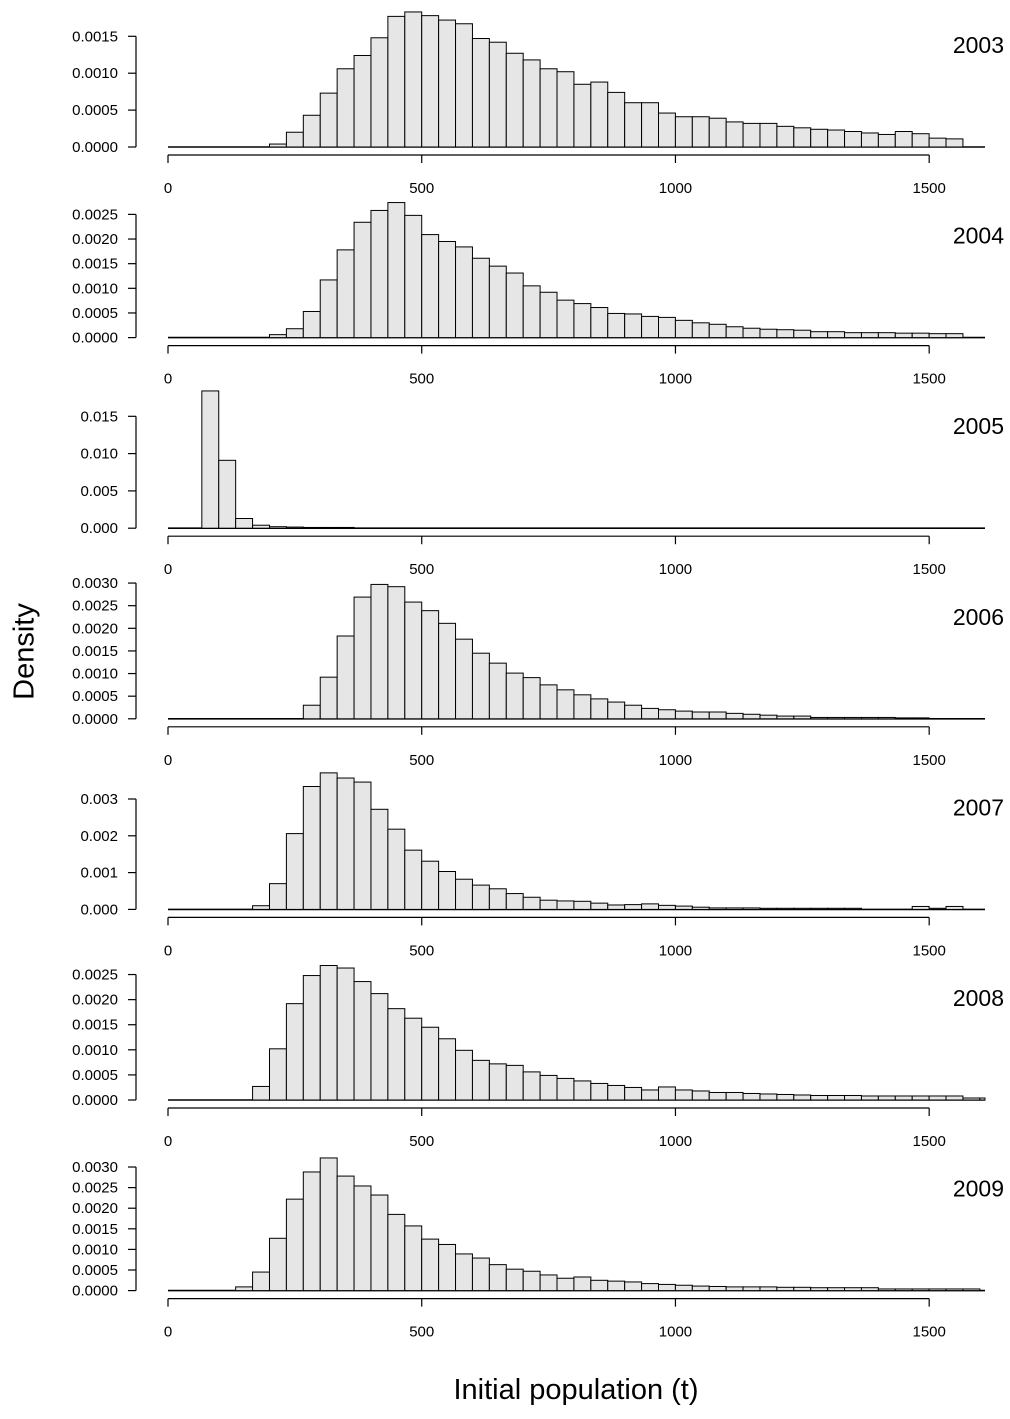  What do you see at coordinates (576, 1390) in the screenshot?
I see `x-axis-label: Initial population (t)` at bounding box center [576, 1390].